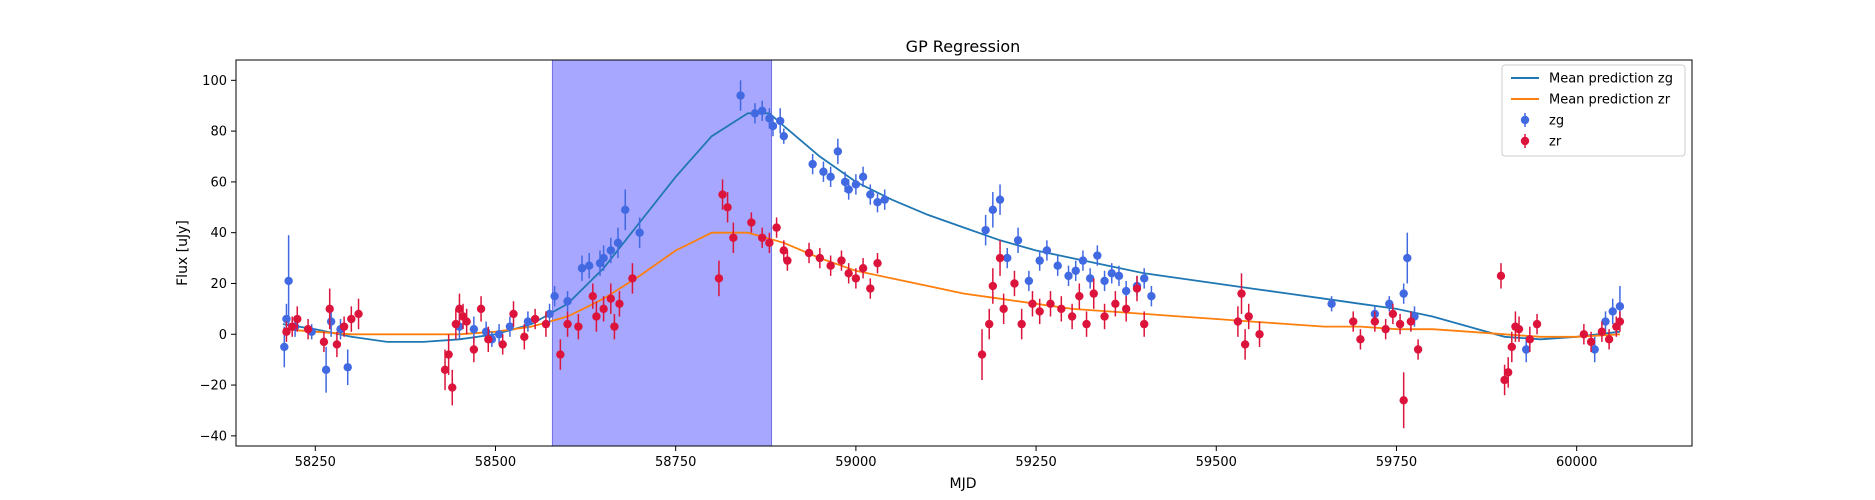  What do you see at coordinates (675, 462) in the screenshot?
I see `x-tick-label: 58750` at bounding box center [675, 462].